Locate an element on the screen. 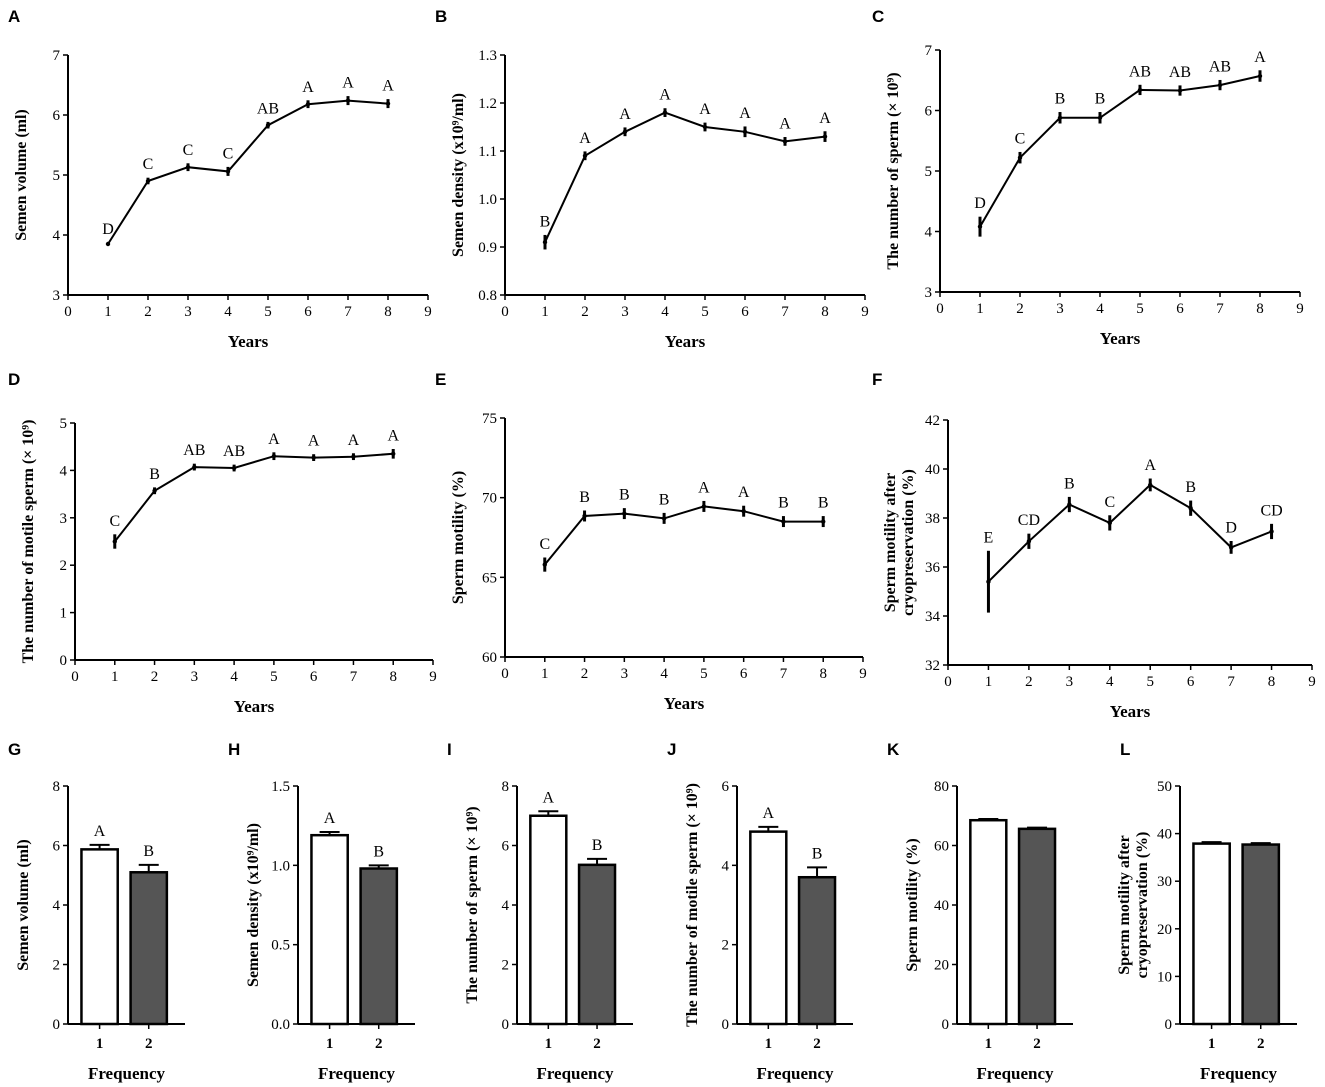 This screenshot has width=1325, height=1087. y-tick-label: 6 is located at coordinates (57, 116).